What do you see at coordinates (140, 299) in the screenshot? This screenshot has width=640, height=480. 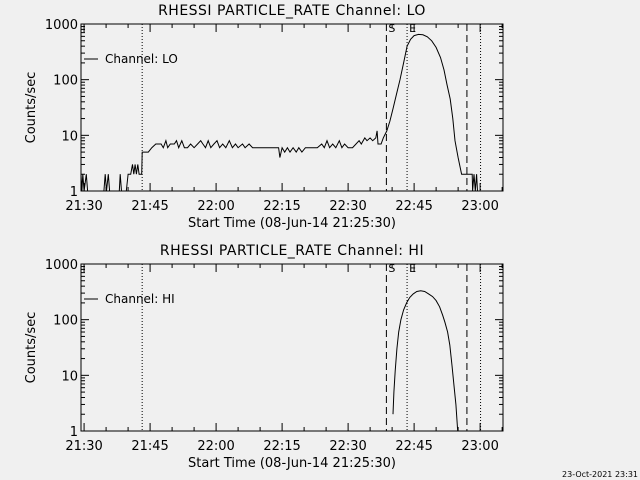 I see `legend-label: Channel: HI` at bounding box center [140, 299].